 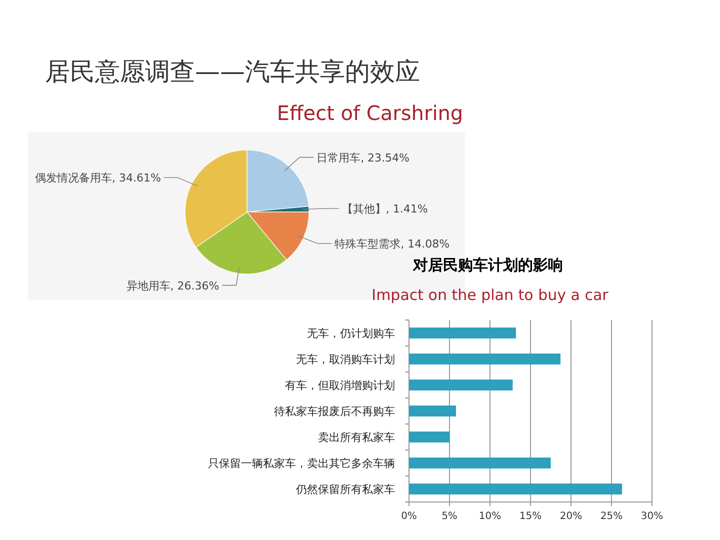 What do you see at coordinates (409, 516) in the screenshot?
I see `x-tick-label: 0%` at bounding box center [409, 516].